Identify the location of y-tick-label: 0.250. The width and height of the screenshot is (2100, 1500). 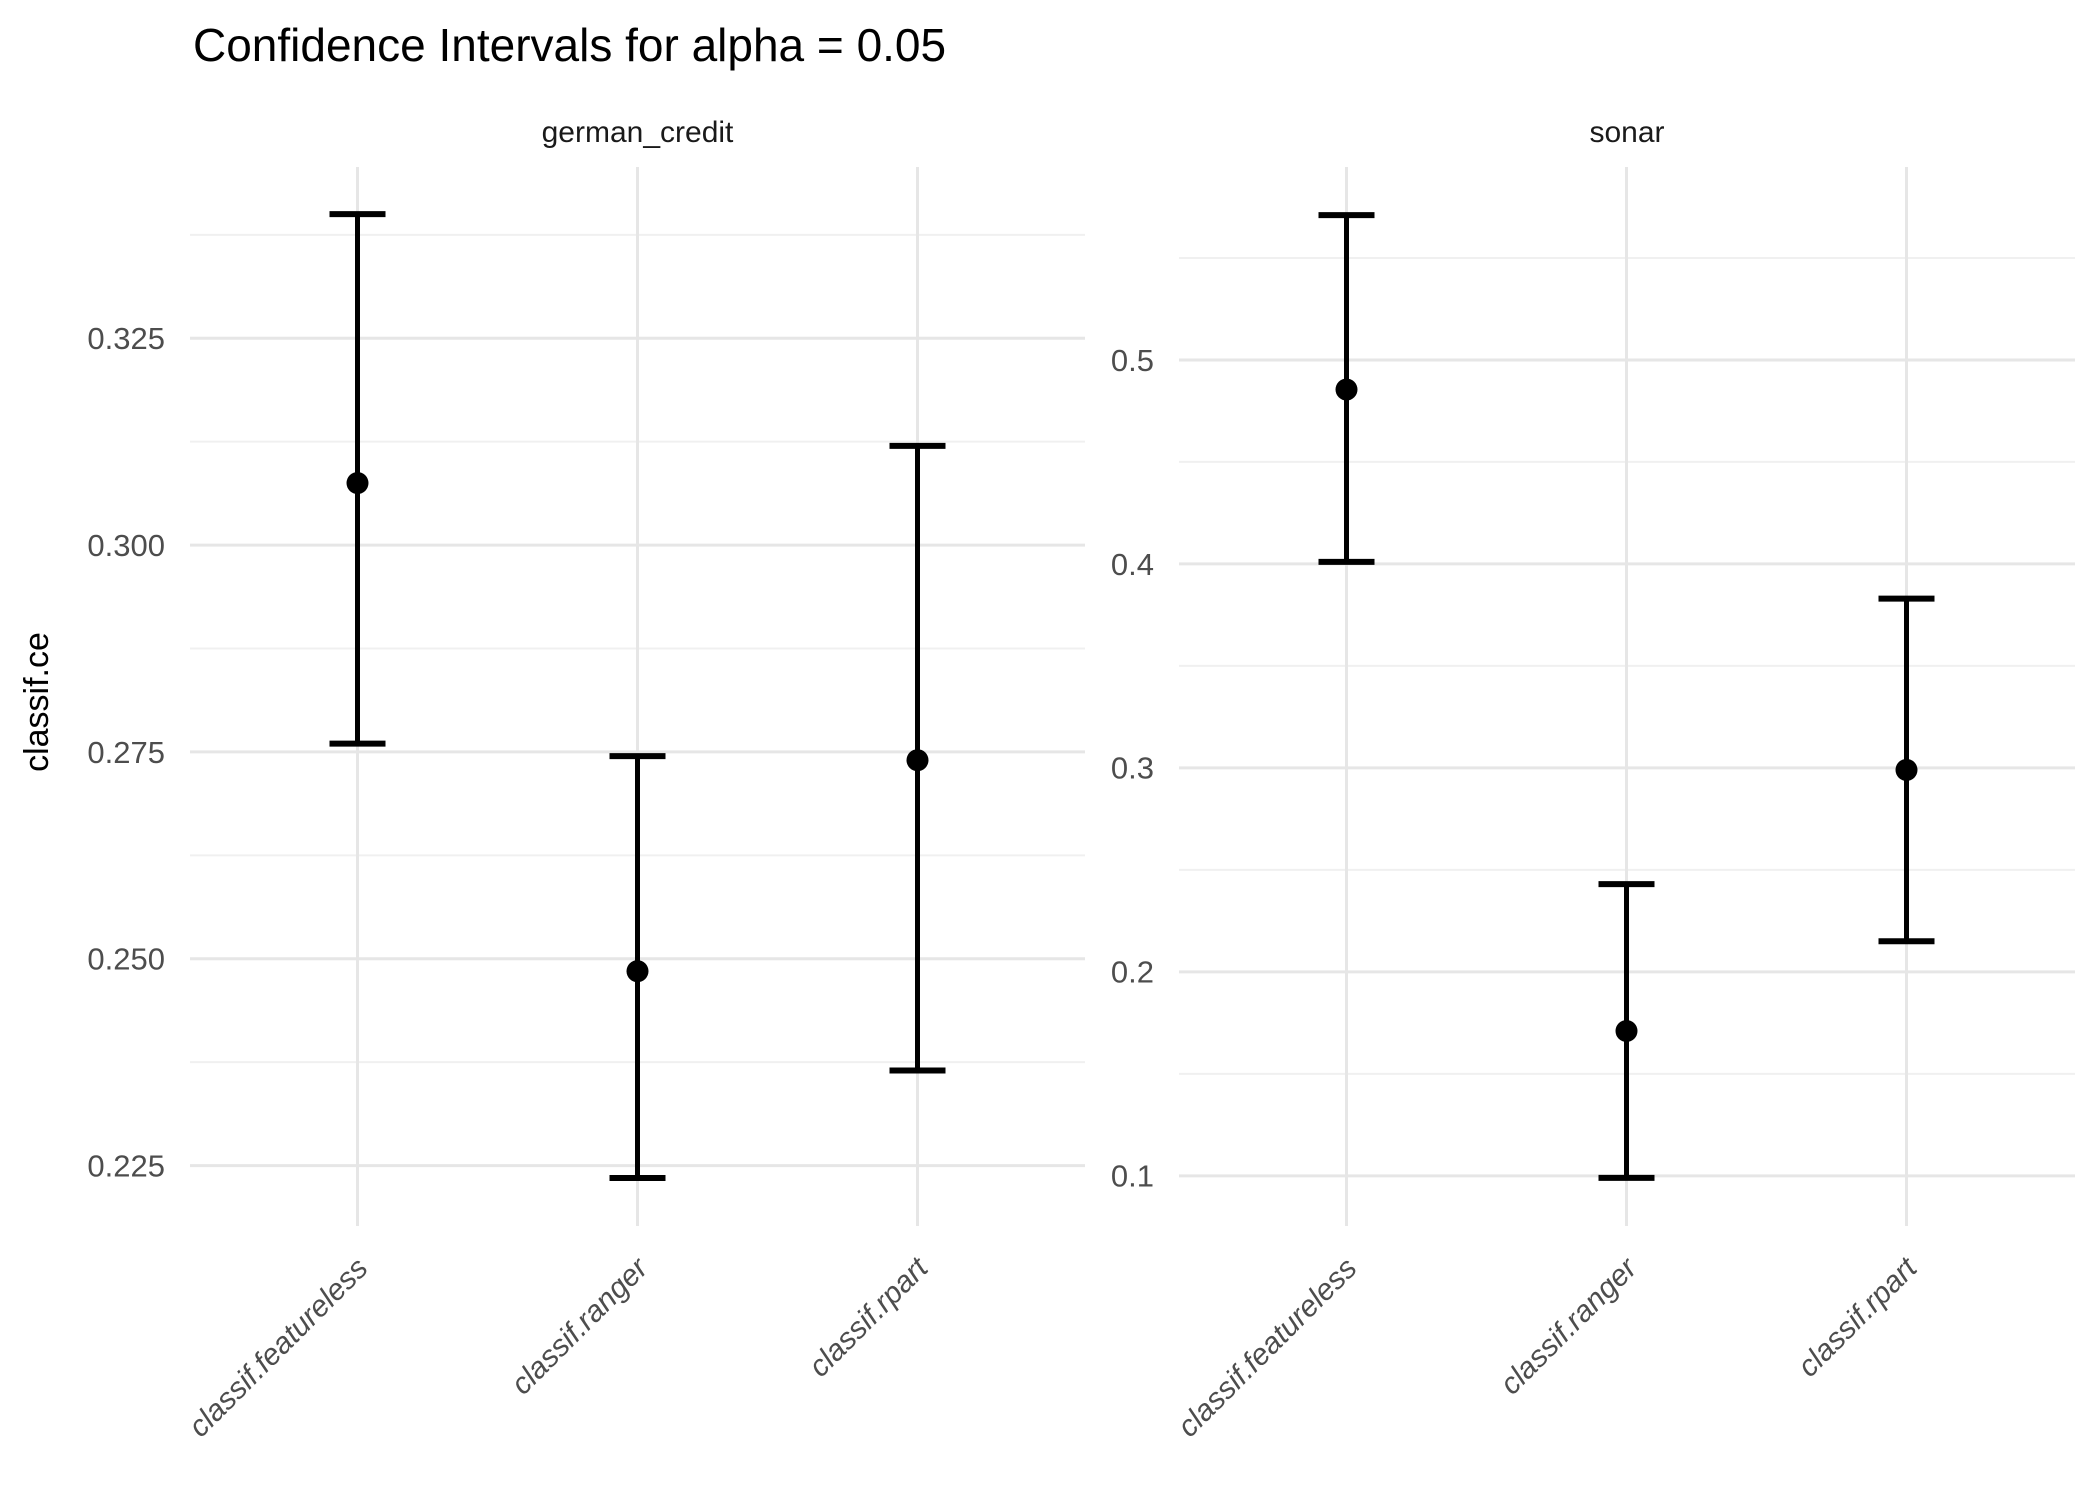
(126, 959).